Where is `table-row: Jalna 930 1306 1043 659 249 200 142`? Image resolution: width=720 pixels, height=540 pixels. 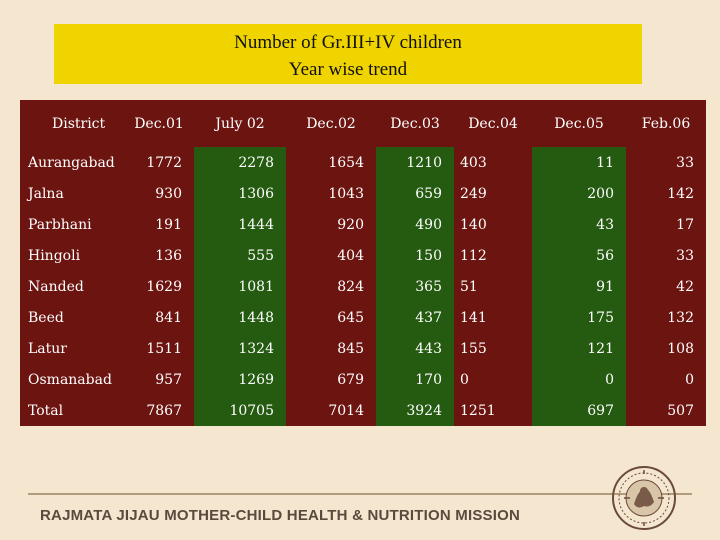
table-row: Jalna 930 1306 1043 659 249 200 142 is located at coordinates (363, 193).